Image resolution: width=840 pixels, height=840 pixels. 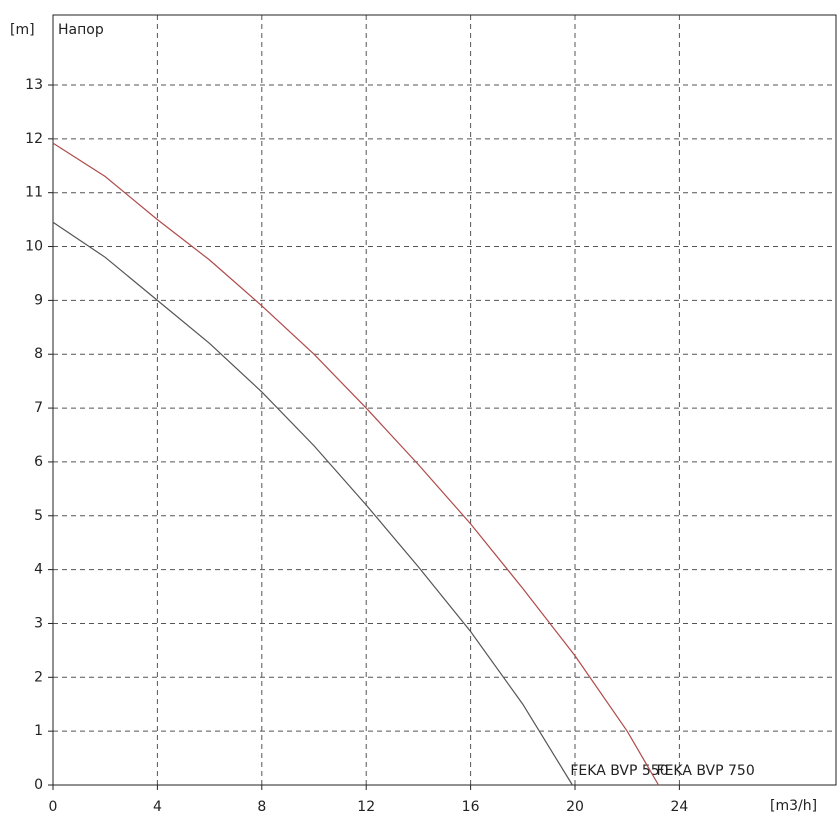 I want to click on x-tick-label: 12, so click(x=366, y=807).